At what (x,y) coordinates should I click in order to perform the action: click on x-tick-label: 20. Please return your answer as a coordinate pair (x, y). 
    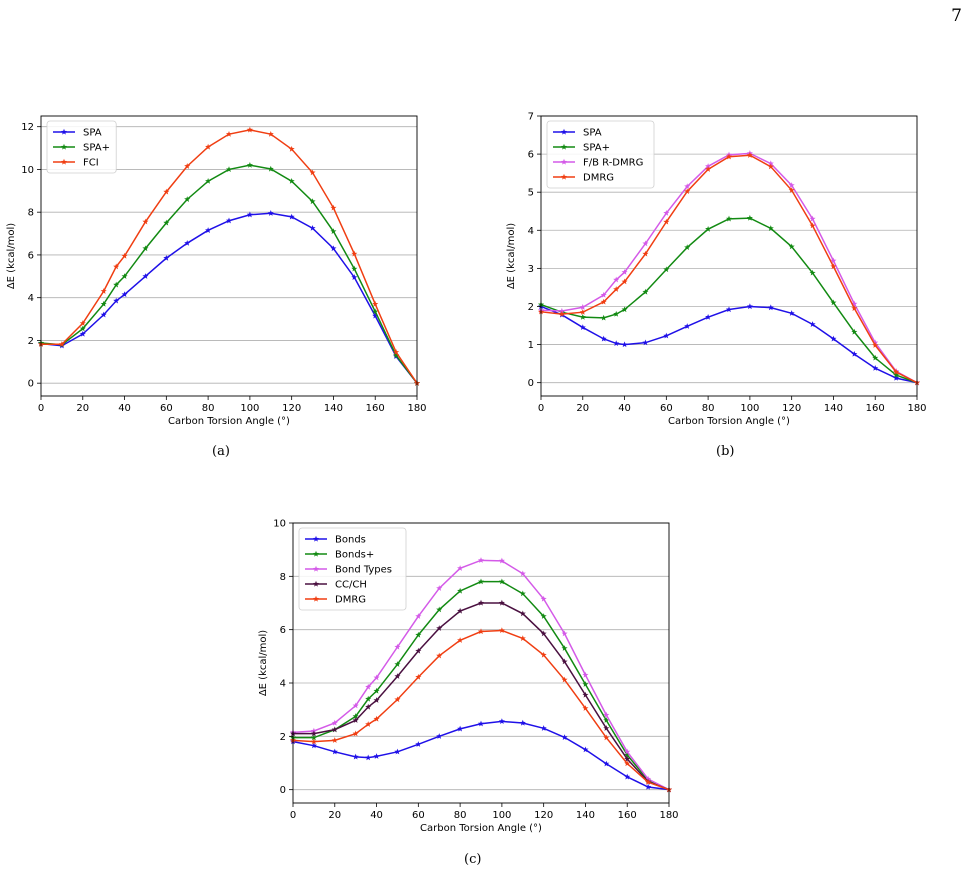
    Looking at the image, I should click on (582, 408).